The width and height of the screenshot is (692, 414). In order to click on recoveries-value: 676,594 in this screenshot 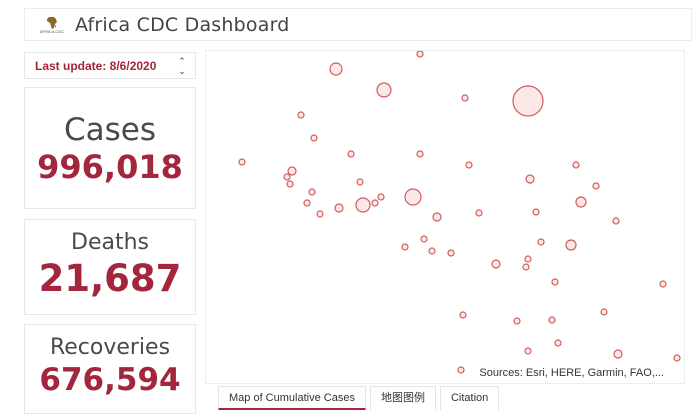, I will do `click(110, 380)`.